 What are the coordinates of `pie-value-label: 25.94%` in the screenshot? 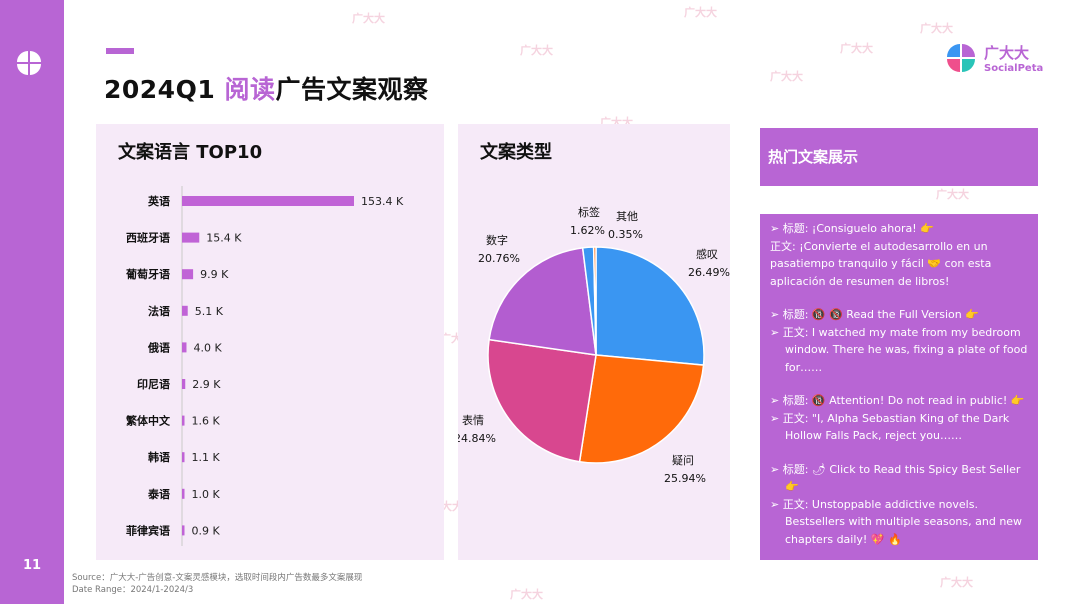 It's located at (685, 478).